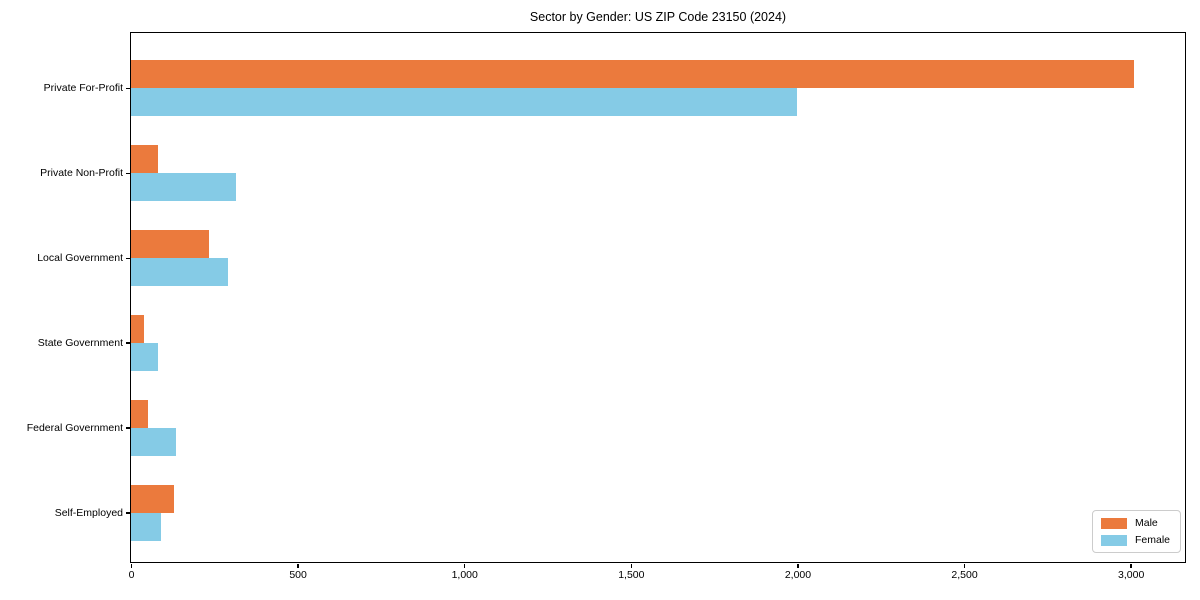  Describe the element at coordinates (74, 427) in the screenshot. I see `y-axis-label-4: Federal Government` at that location.